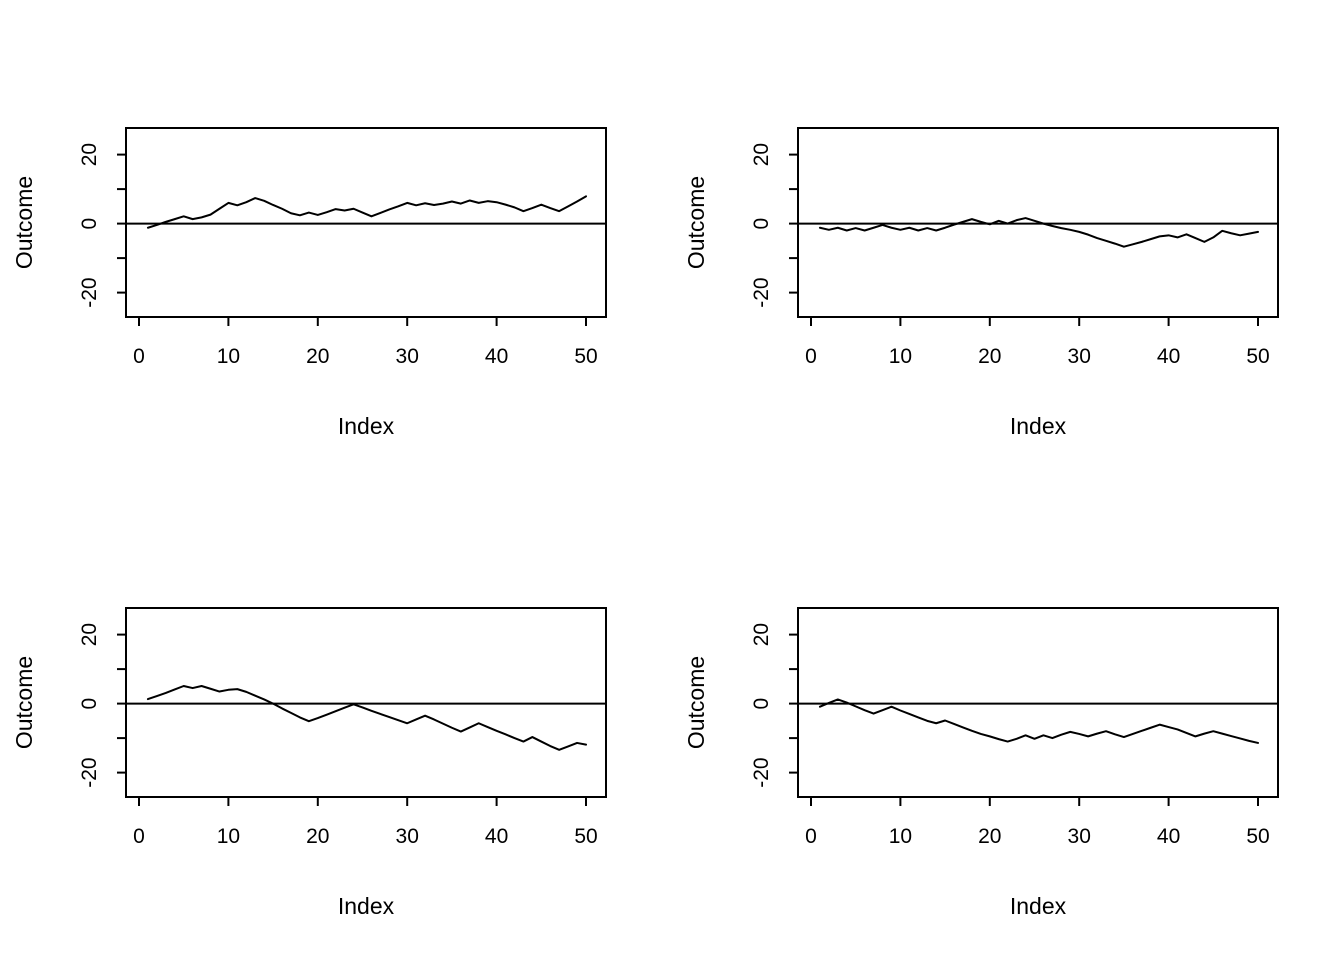 The width and height of the screenshot is (1344, 960). I want to click on panel-bottom-right: -20 0 20 0 10 20 30 40 50 Index Outcome, so click(981, 763).